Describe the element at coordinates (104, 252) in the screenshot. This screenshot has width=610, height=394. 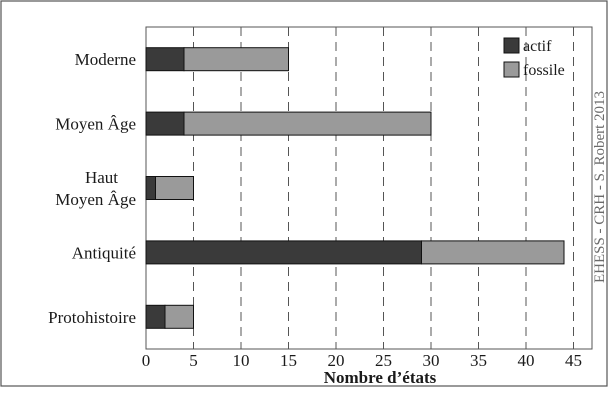
I see `category-label: Antiquité` at that location.